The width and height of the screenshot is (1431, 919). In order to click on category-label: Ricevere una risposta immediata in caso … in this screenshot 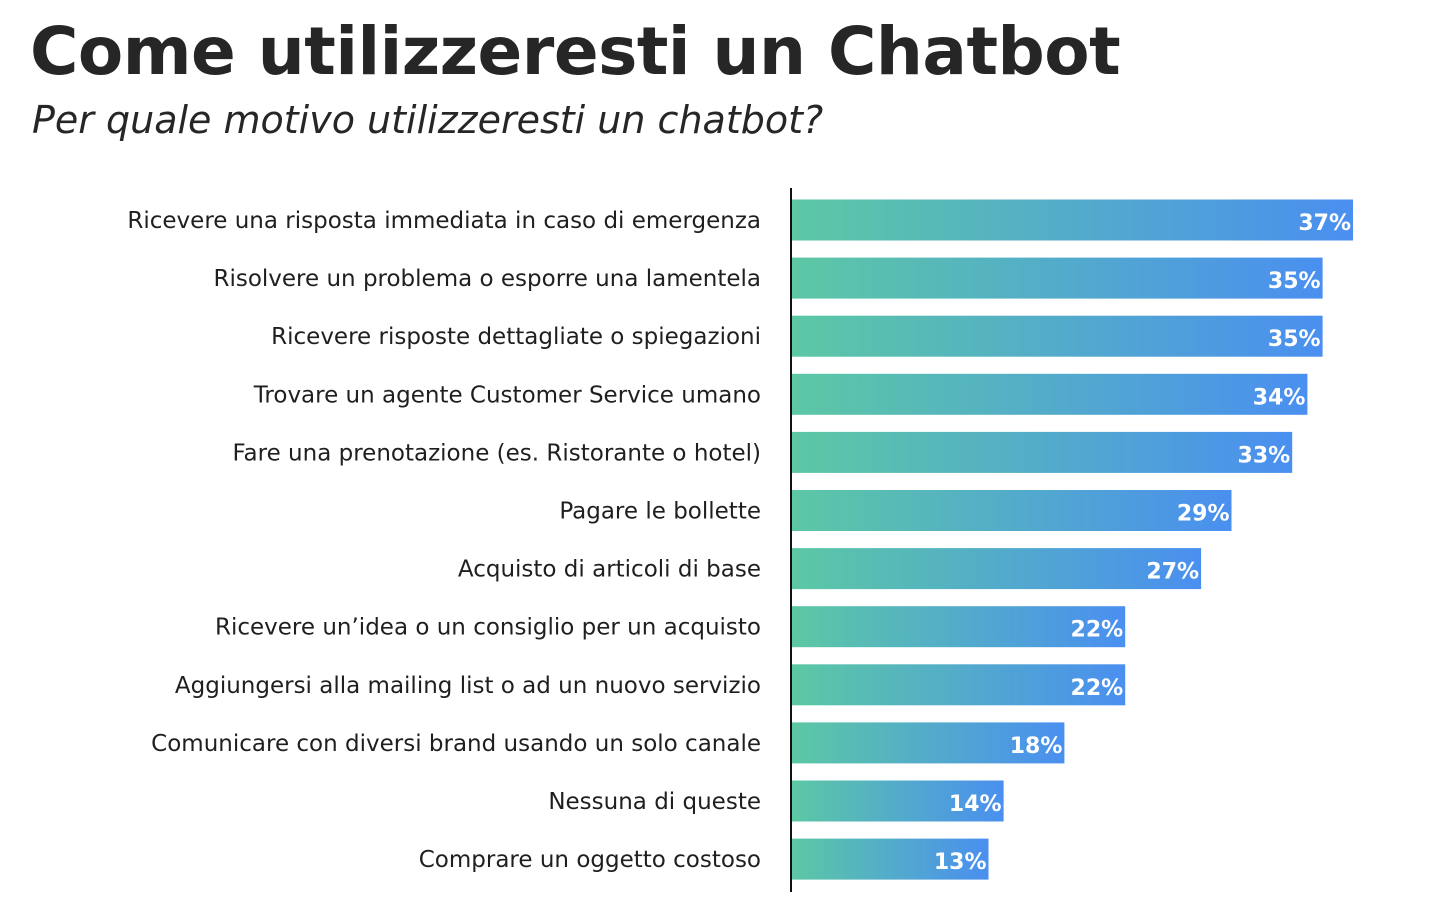, I will do `click(444, 221)`.